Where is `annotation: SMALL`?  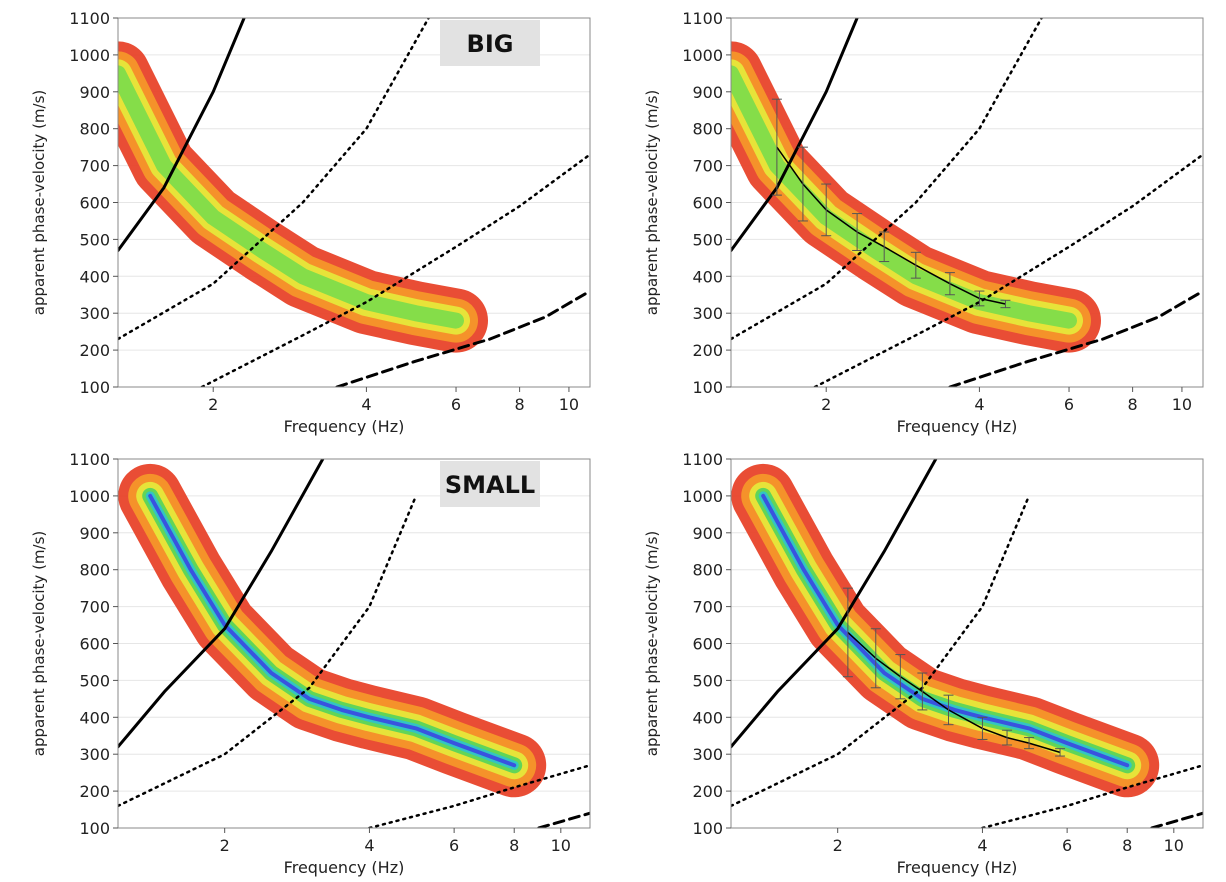
annotation: SMALL is located at coordinates (490, 485).